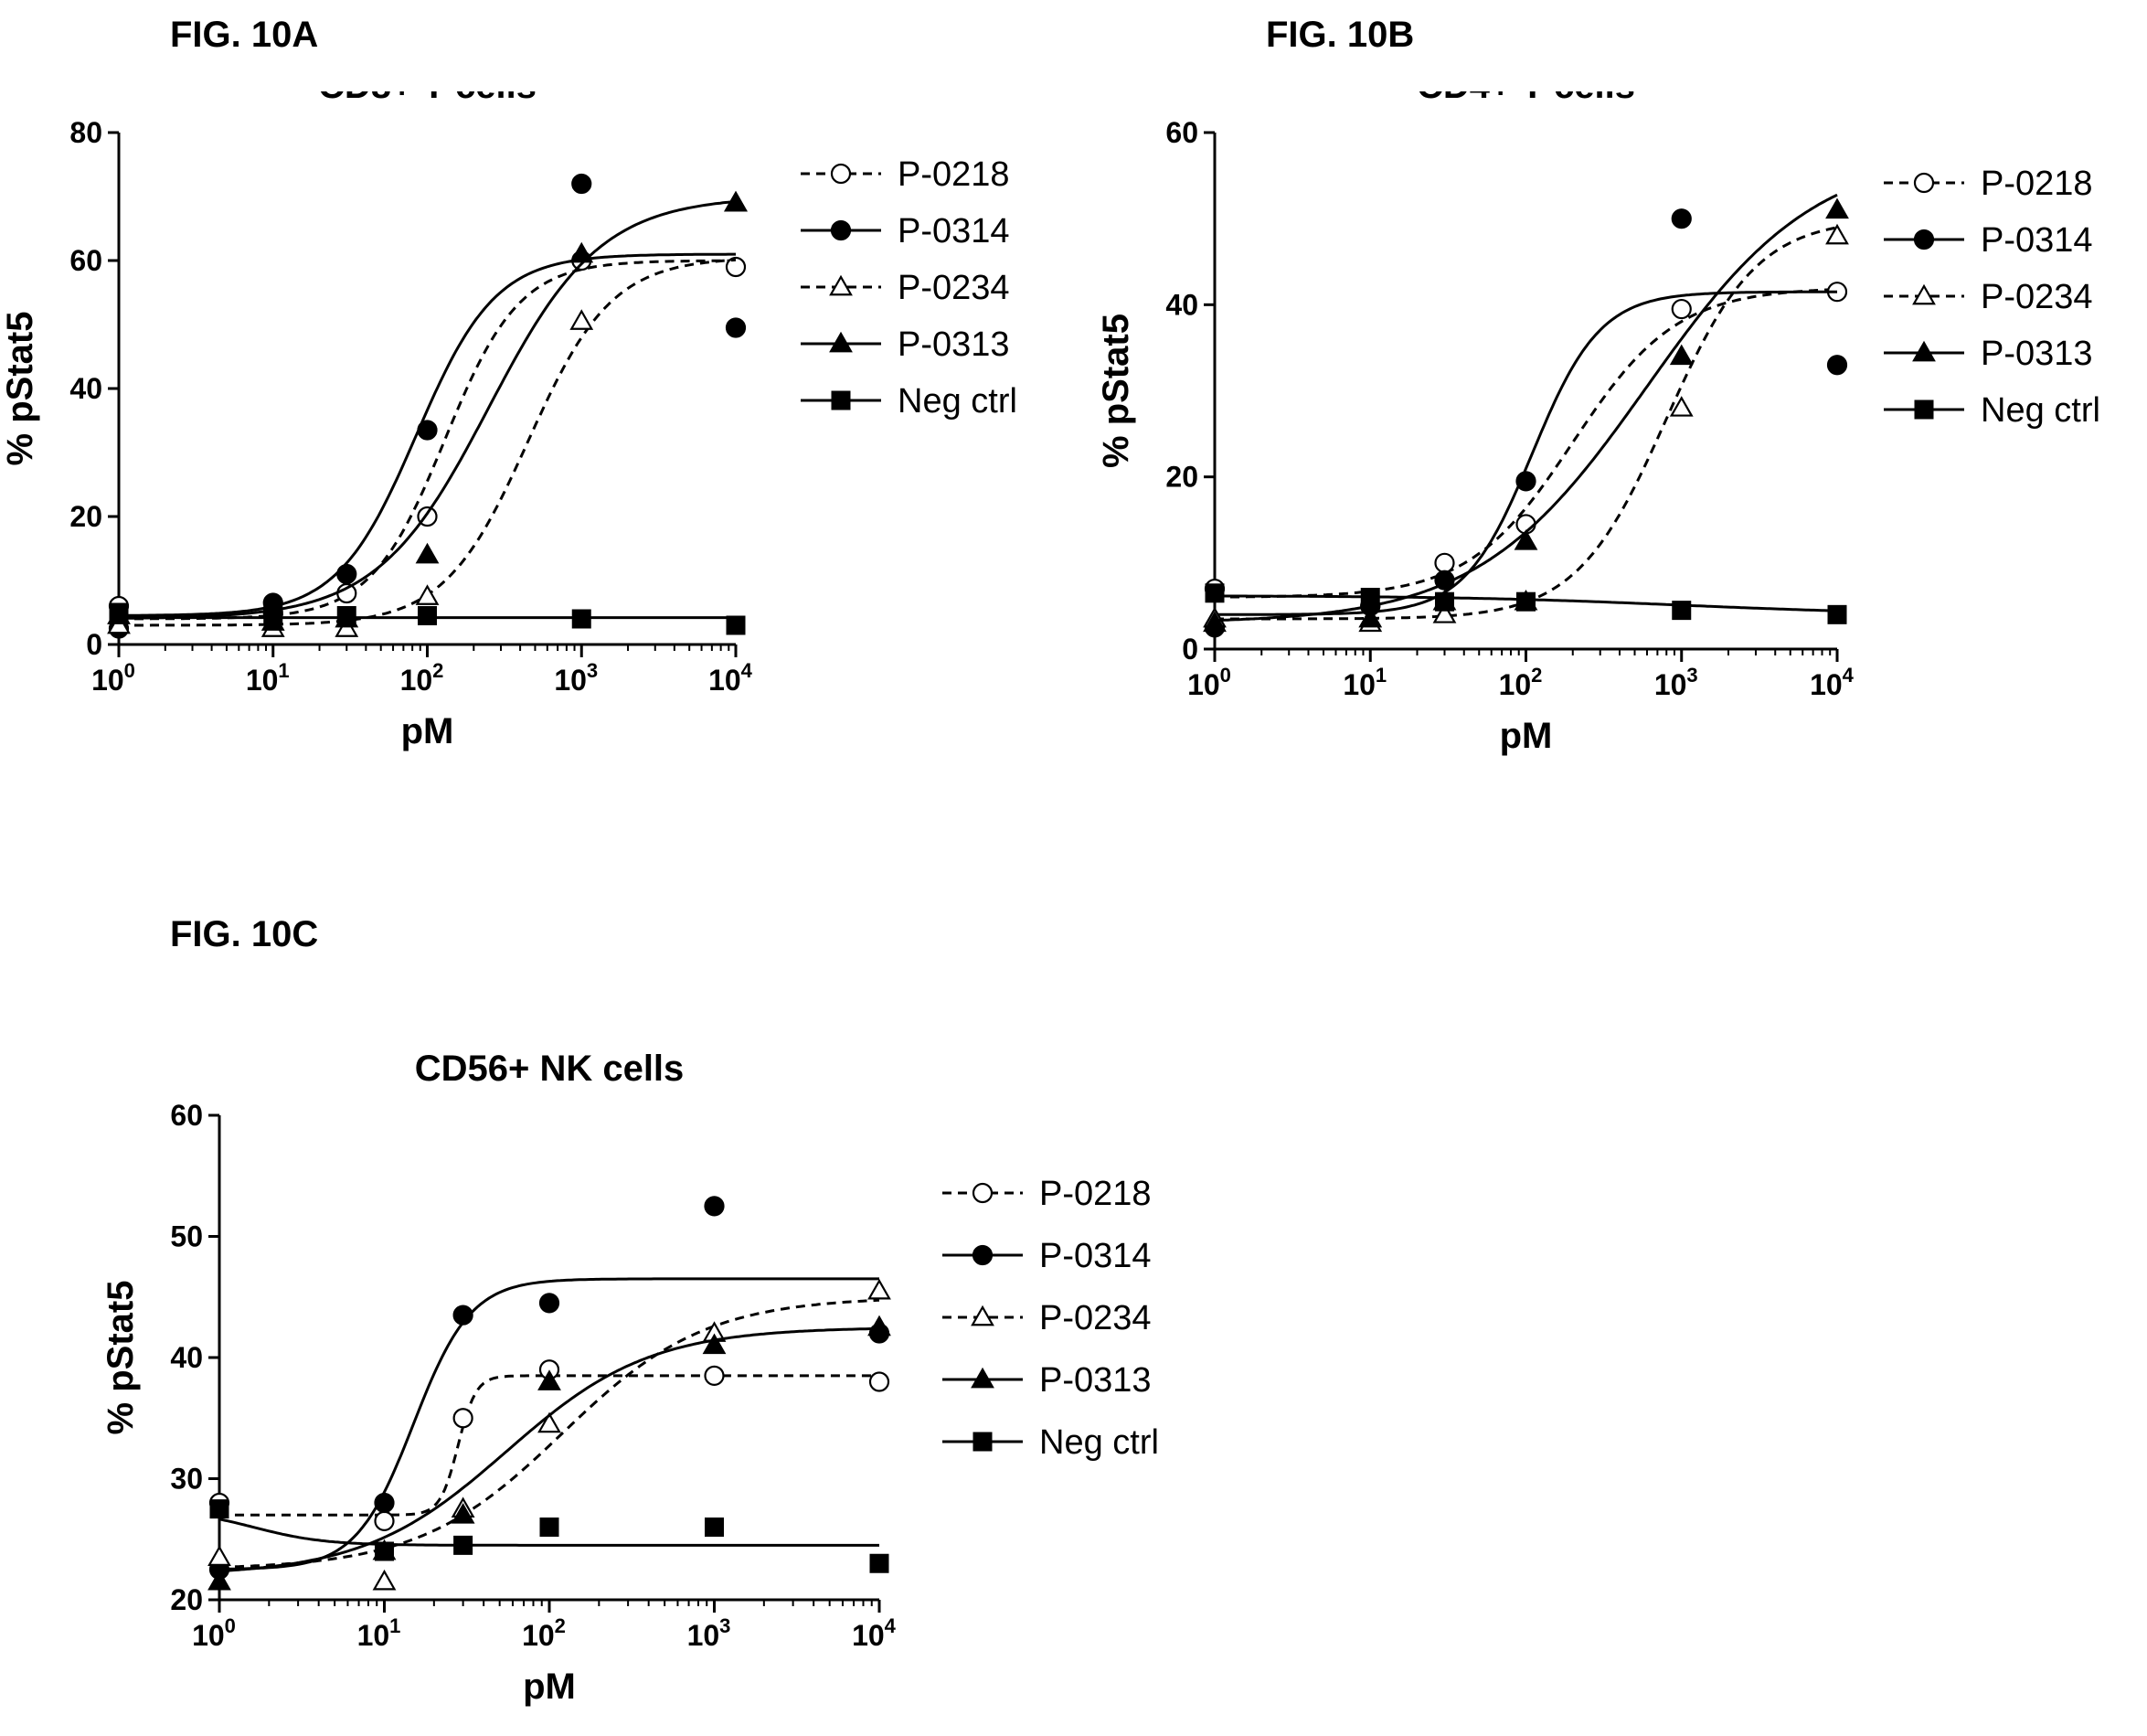  What do you see at coordinates (186, 1479) in the screenshot?
I see `y-tick-label: 30` at bounding box center [186, 1479].